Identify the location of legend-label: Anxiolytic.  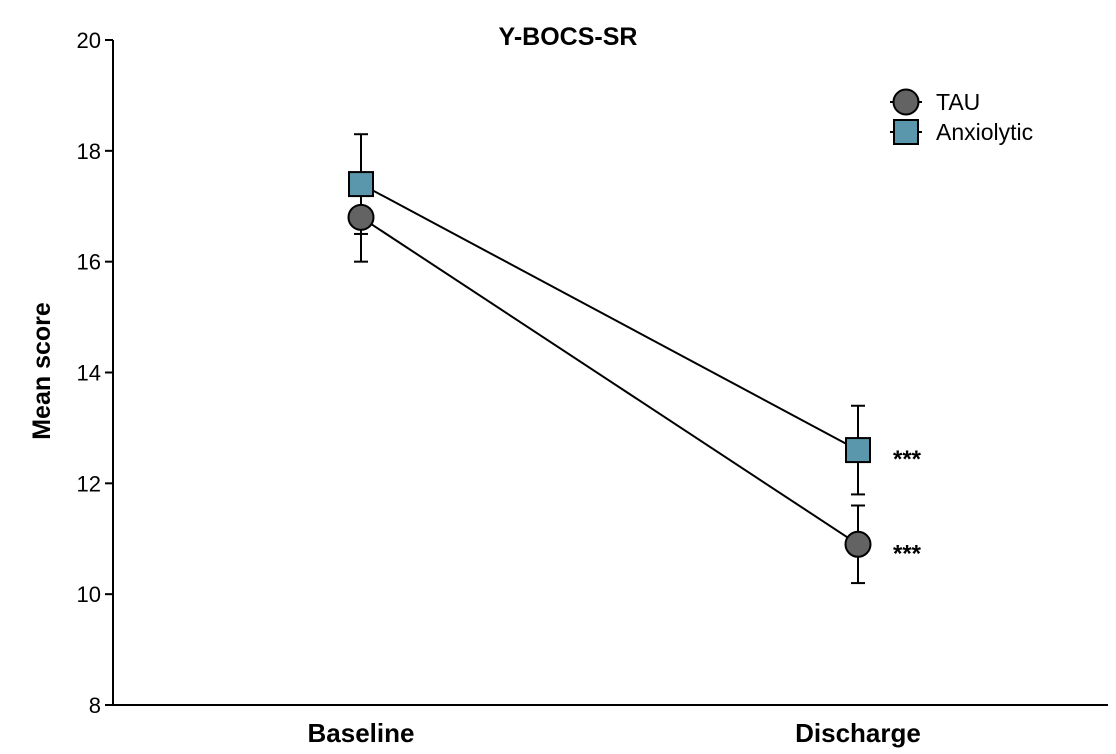
(984, 132).